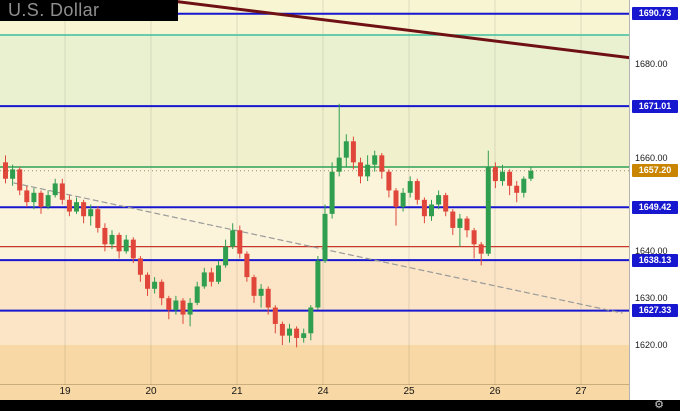 The height and width of the screenshot is (411, 680). What do you see at coordinates (340, 405) in the screenshot?
I see `bottom-toolbar: ⚙` at bounding box center [340, 405].